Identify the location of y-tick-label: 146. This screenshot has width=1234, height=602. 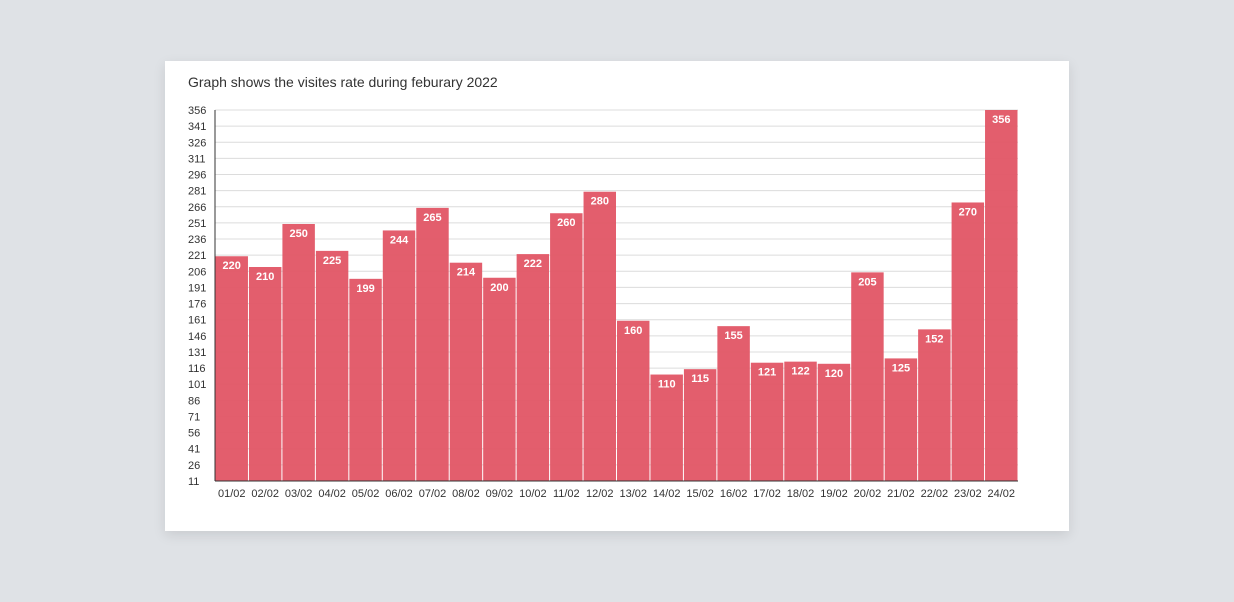
(197, 337).